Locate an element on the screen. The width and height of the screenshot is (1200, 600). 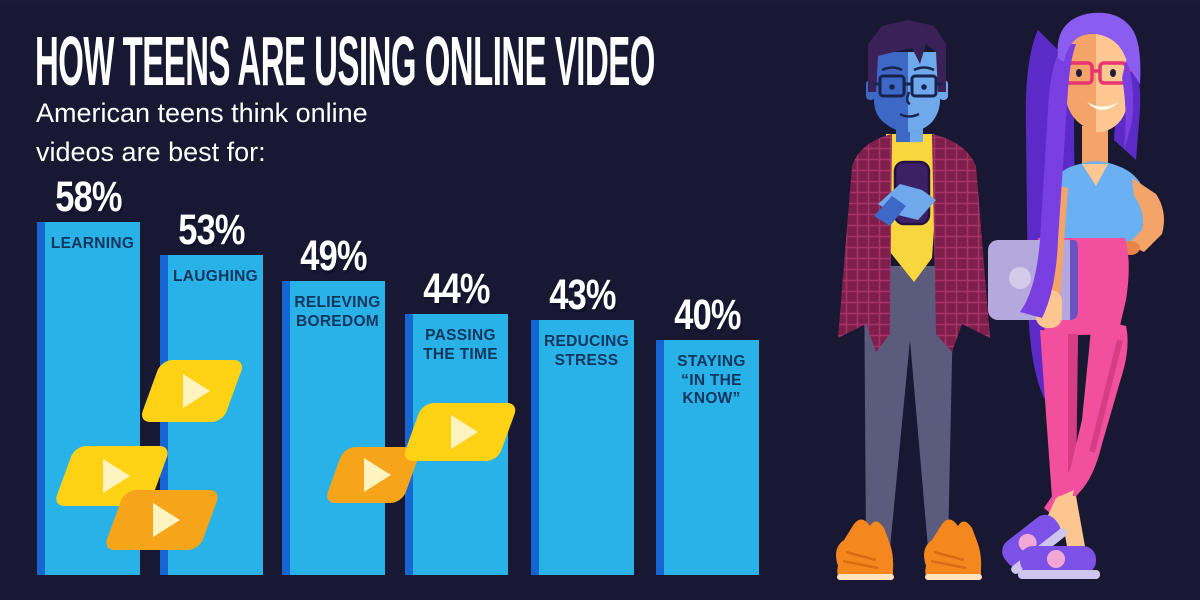
girl-hair-fringe is located at coordinates (1099, 48).